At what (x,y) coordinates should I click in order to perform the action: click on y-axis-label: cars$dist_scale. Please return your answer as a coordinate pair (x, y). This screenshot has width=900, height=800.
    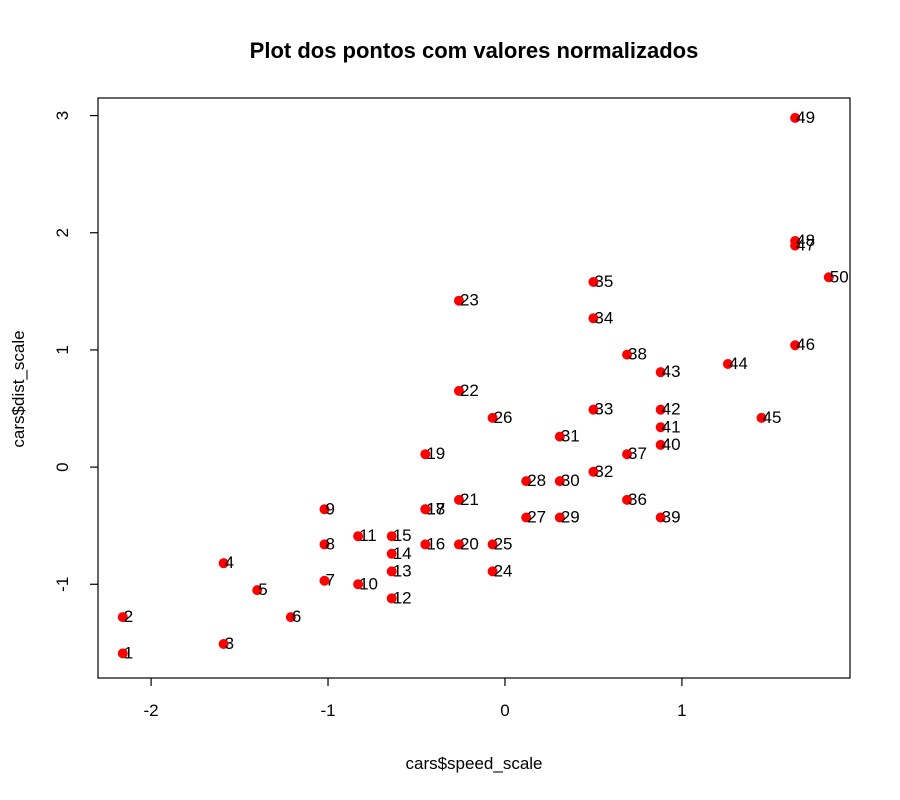
    Looking at the image, I should click on (18, 388).